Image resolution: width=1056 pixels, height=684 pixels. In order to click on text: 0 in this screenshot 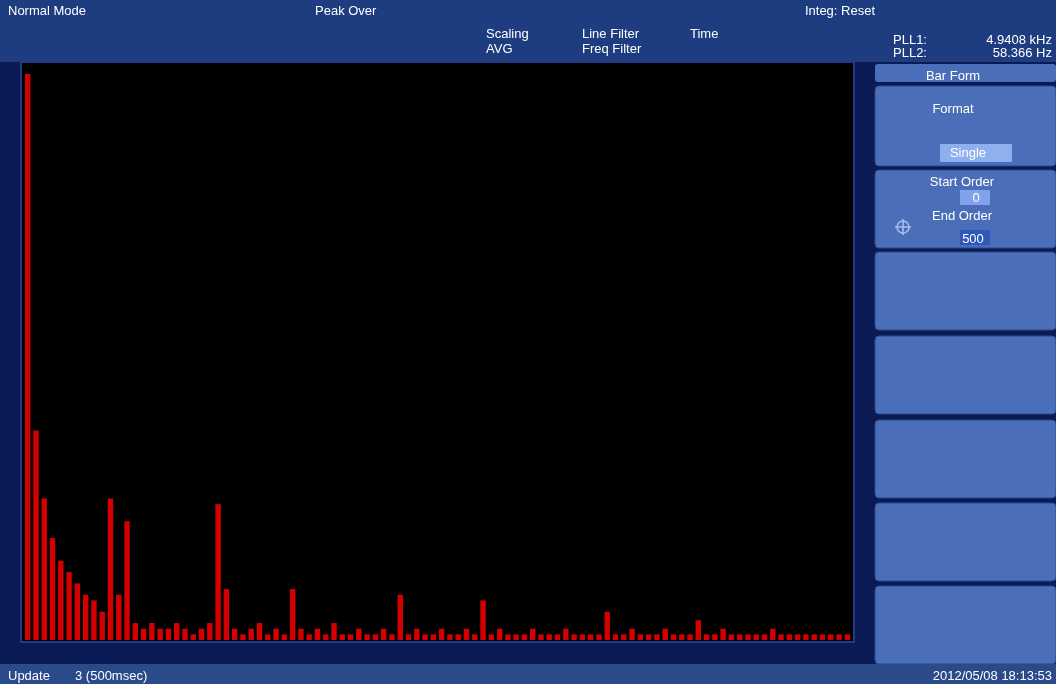, I will do `click(976, 197)`.